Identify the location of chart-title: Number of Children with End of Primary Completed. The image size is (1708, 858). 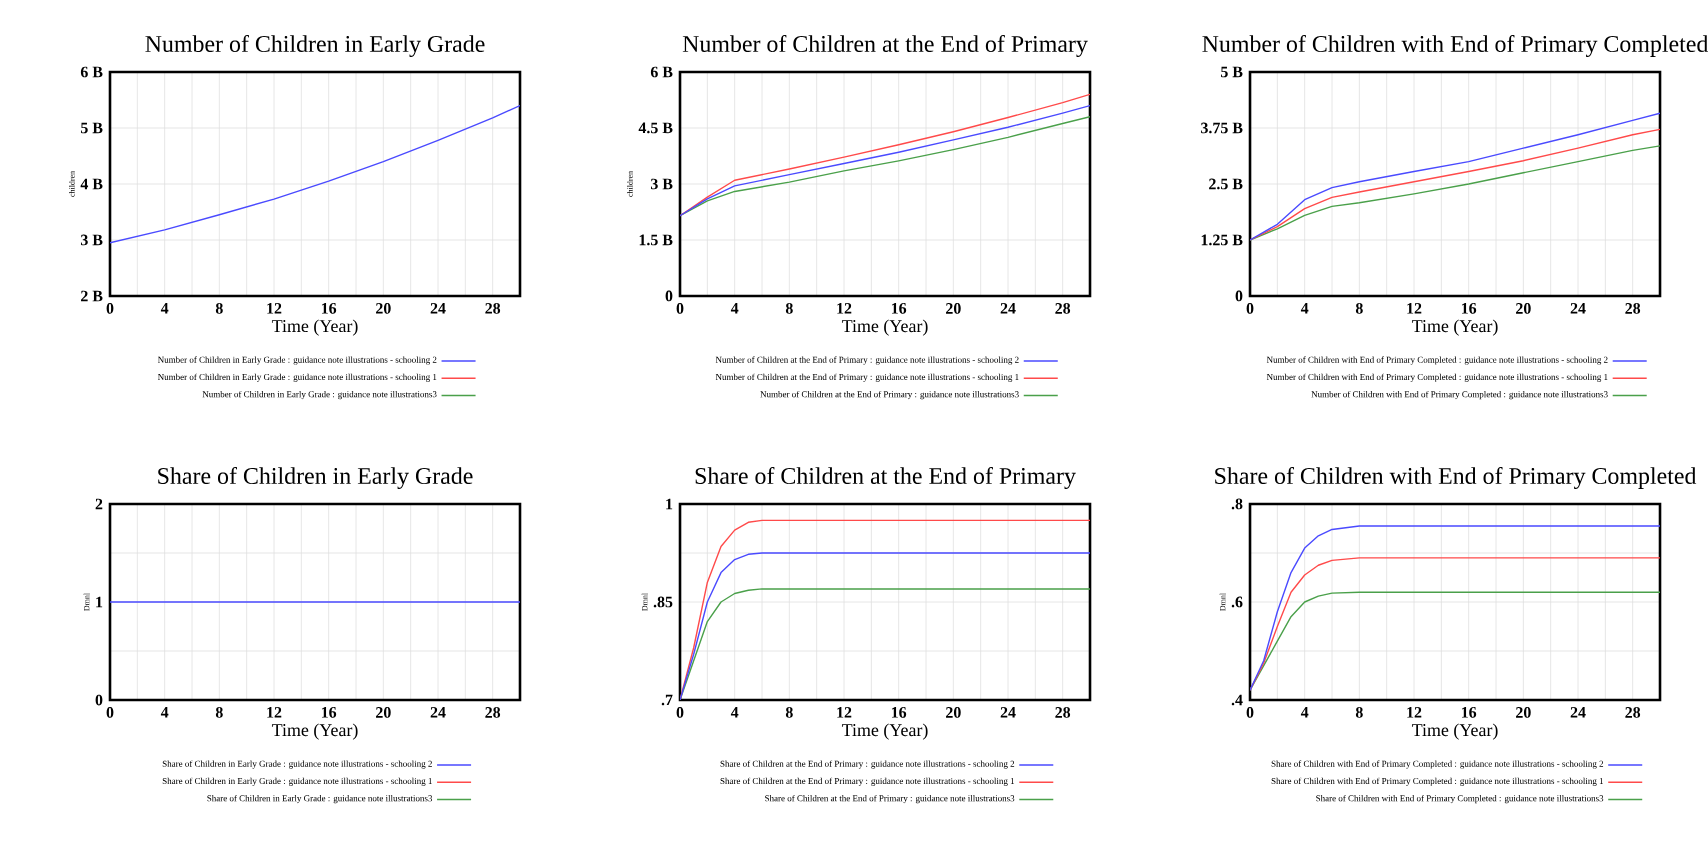
(1455, 45).